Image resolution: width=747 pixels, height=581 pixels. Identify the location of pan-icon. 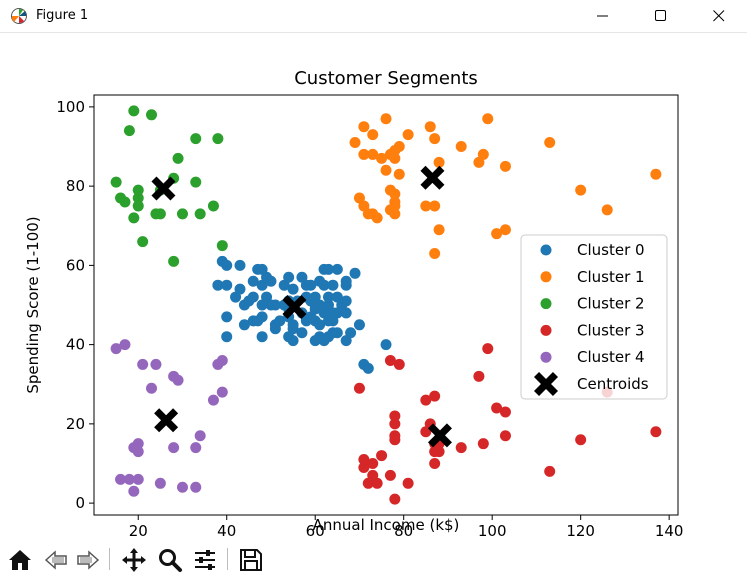
(134, 560).